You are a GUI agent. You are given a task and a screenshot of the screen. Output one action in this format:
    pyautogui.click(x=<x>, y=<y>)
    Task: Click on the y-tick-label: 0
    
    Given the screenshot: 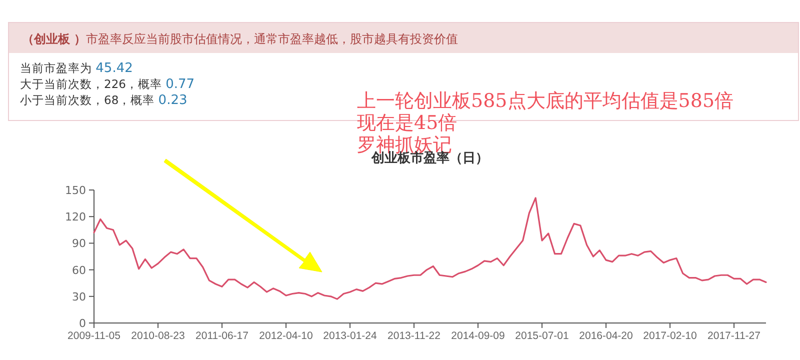 What is the action you would take?
    pyautogui.click(x=82, y=323)
    